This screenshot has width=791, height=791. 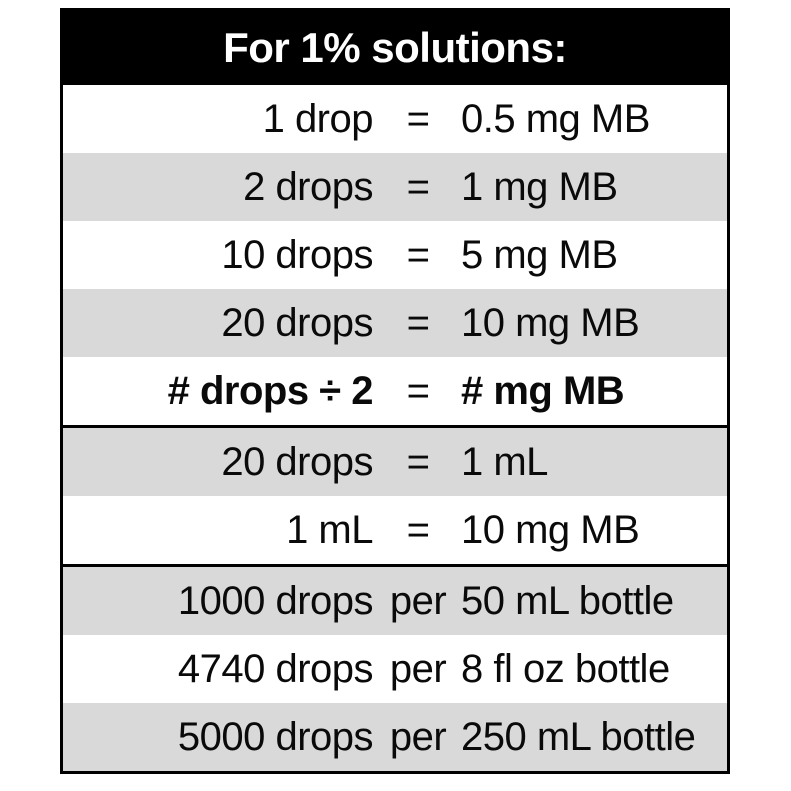 What do you see at coordinates (395, 460) in the screenshot?
I see `table-row-20-drops-ml: 20 drops = 1 mL` at bounding box center [395, 460].